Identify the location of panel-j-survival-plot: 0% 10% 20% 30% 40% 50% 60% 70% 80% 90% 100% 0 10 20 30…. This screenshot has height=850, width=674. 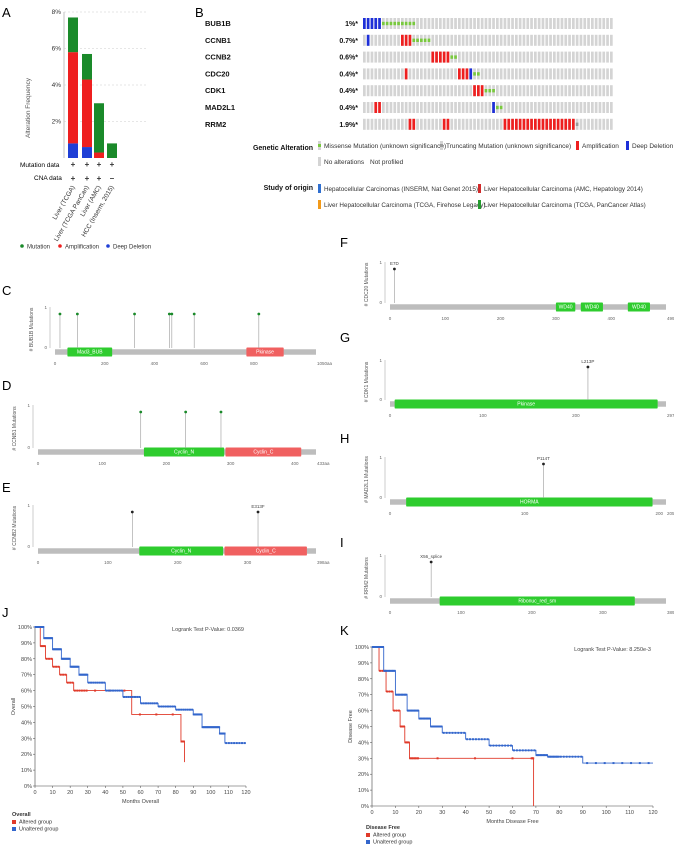
(131, 729).